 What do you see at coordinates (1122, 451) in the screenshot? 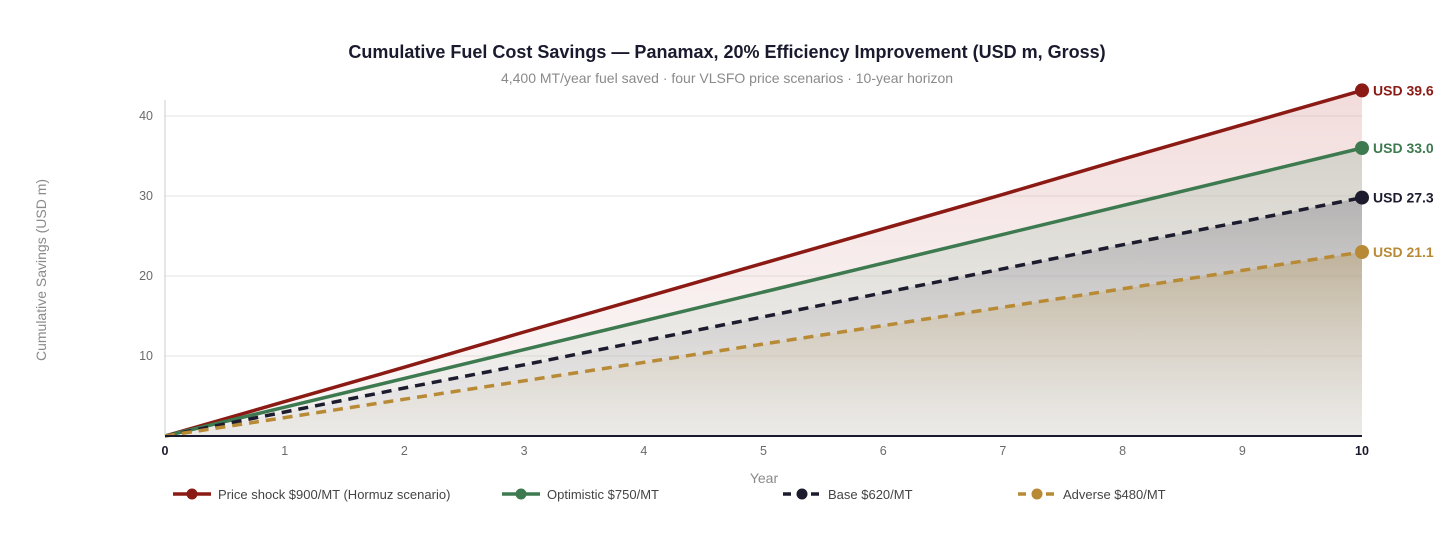
I see `x-tick-label-8: 8` at bounding box center [1122, 451].